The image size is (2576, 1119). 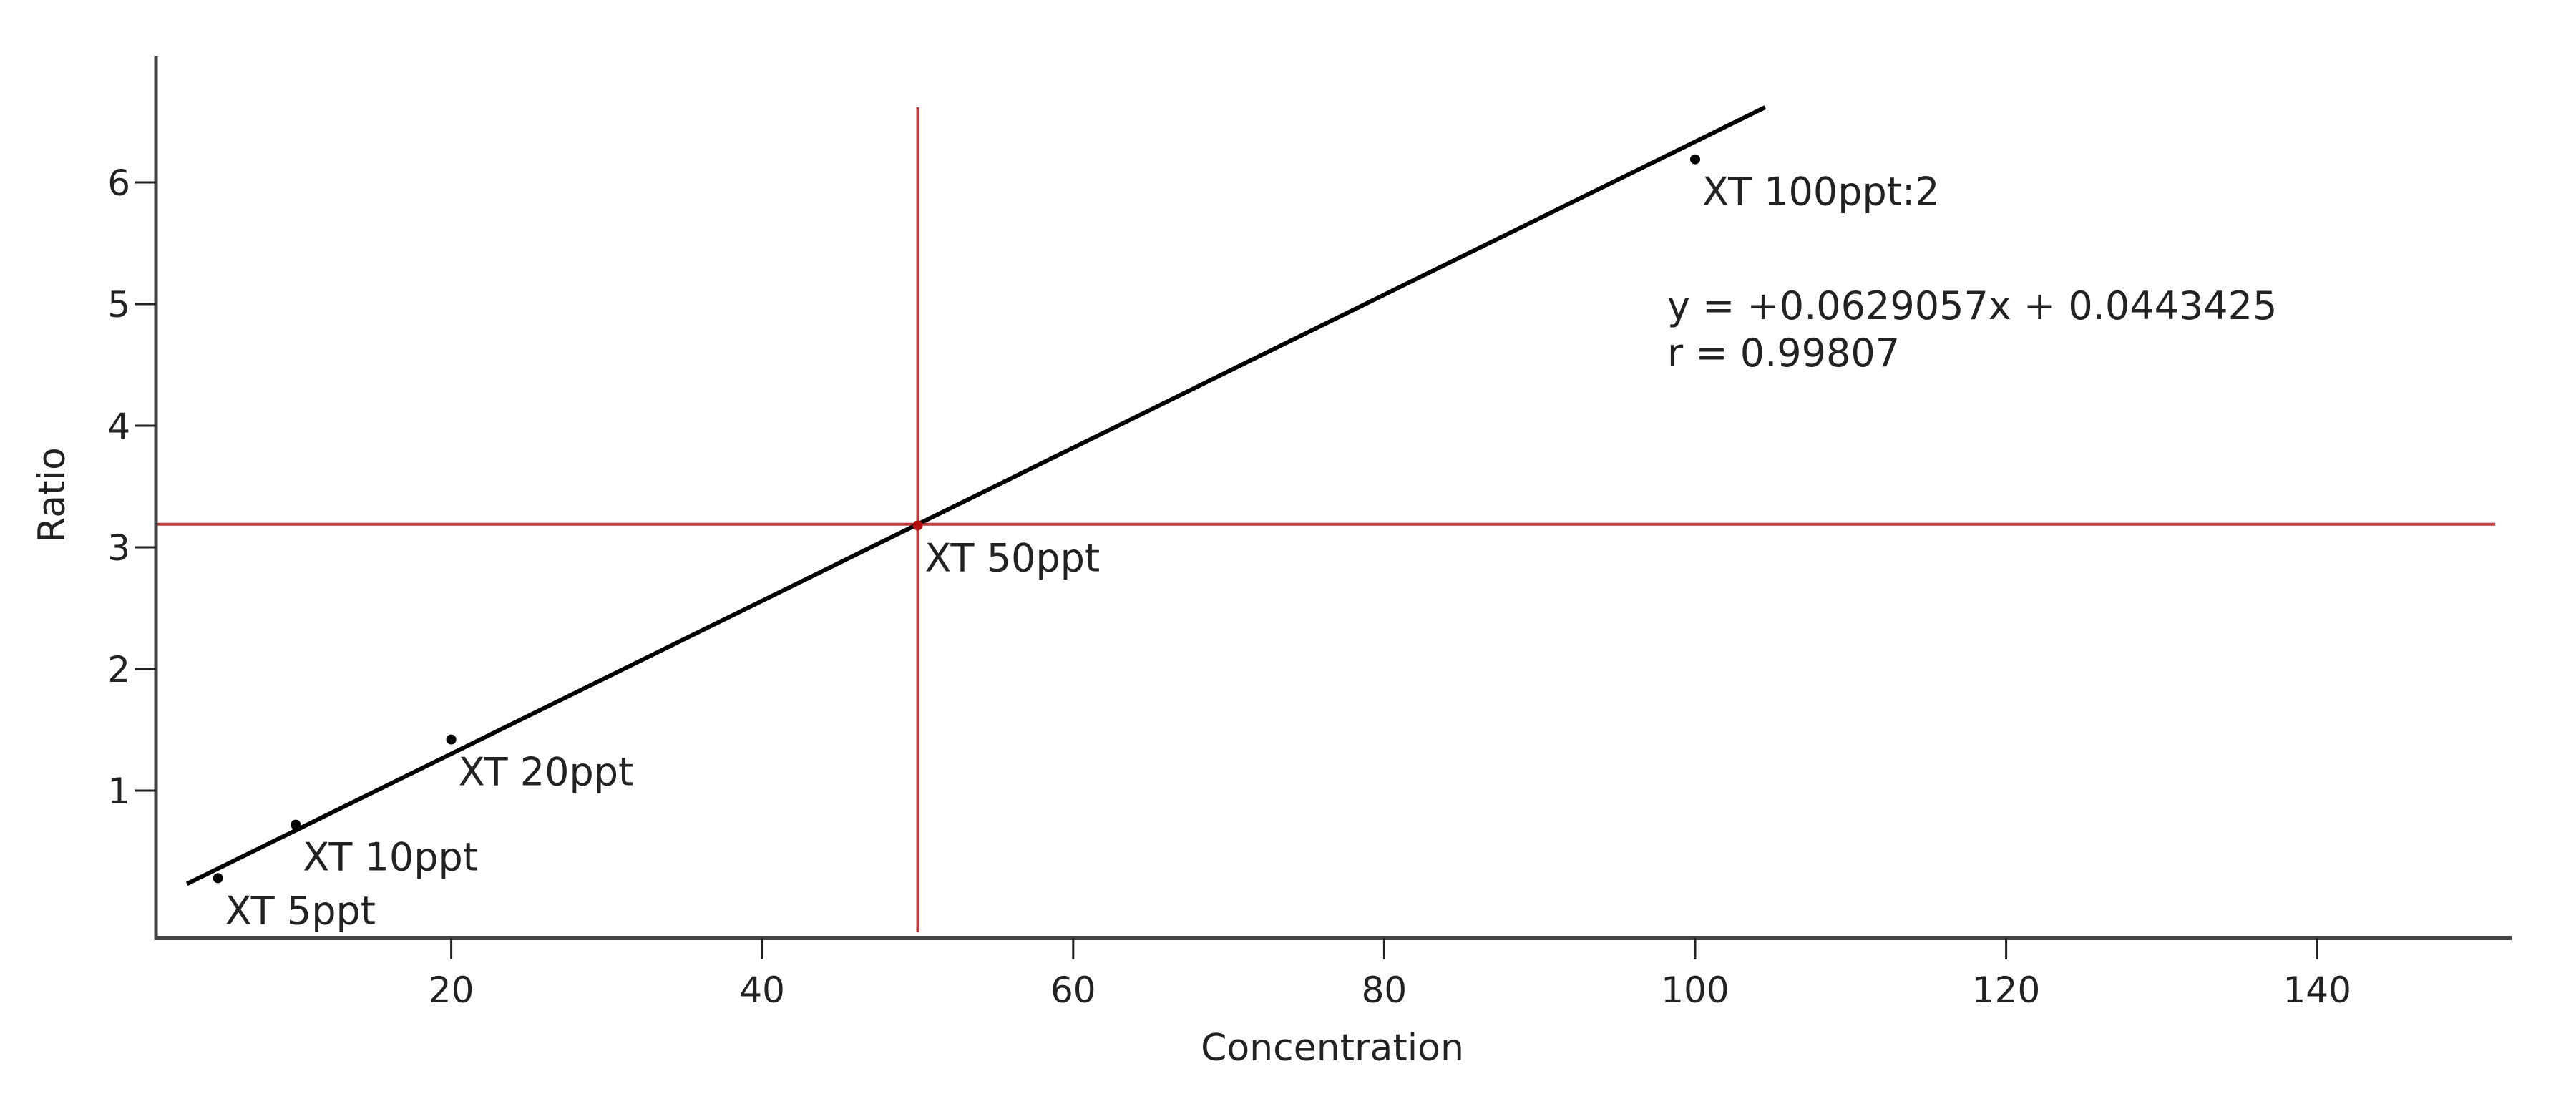 What do you see at coordinates (1384, 990) in the screenshot?
I see `x-tick-label: 80` at bounding box center [1384, 990].